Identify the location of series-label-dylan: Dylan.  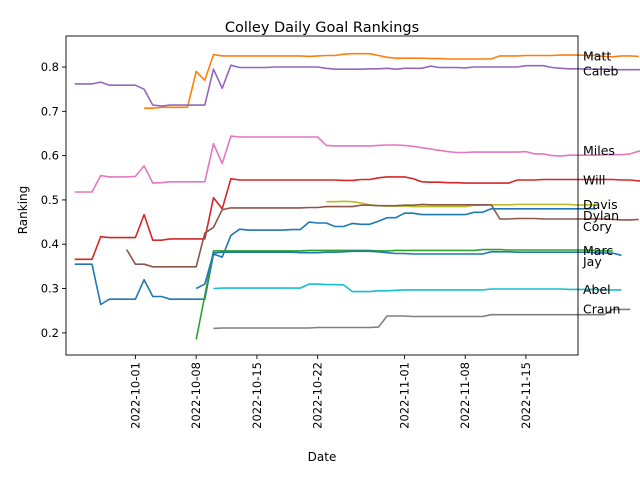
(601, 215).